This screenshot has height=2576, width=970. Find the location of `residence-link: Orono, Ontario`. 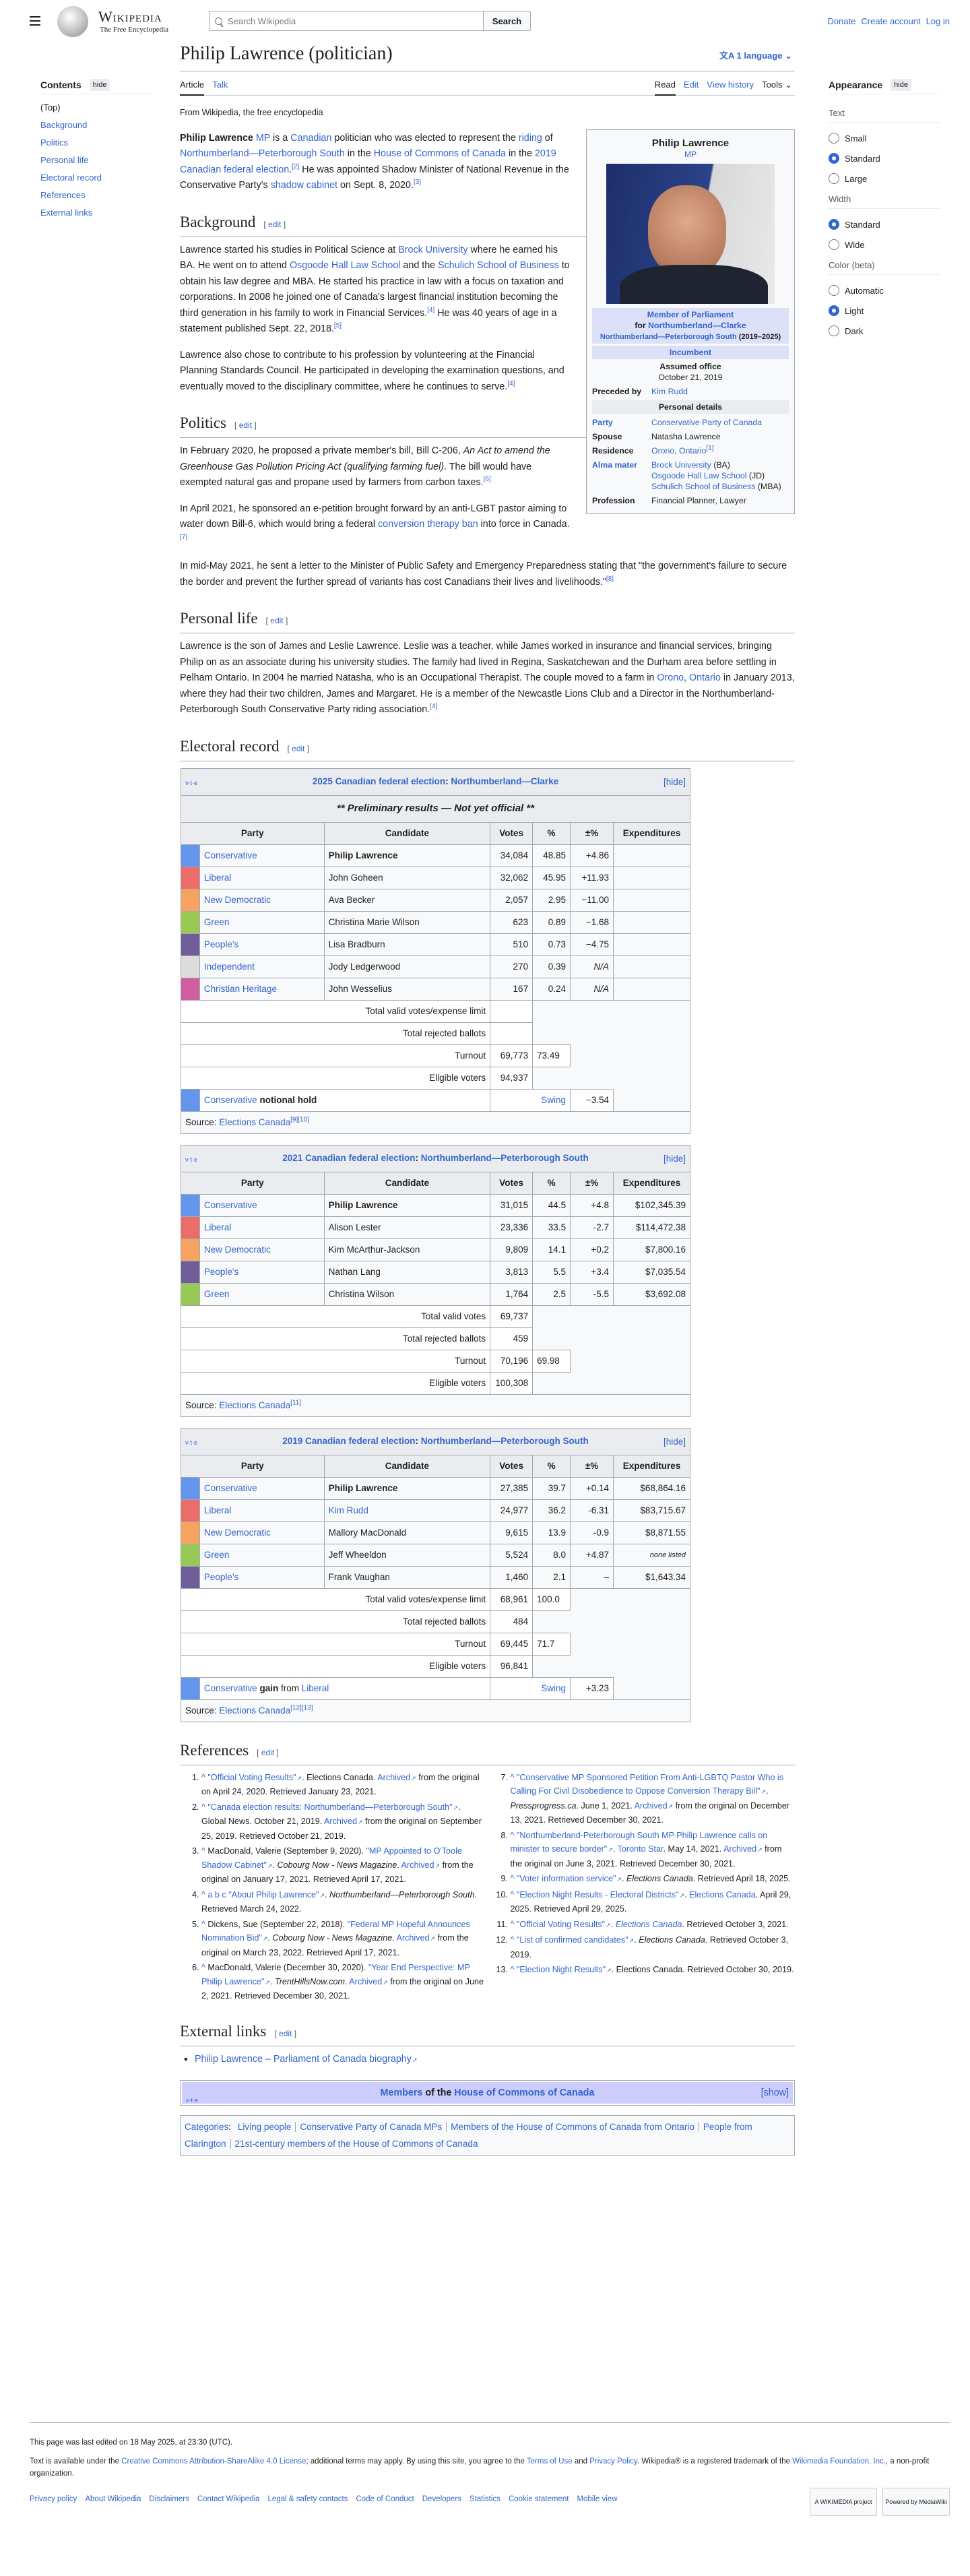

residence-link: Orono, Ontario is located at coordinates (679, 450).